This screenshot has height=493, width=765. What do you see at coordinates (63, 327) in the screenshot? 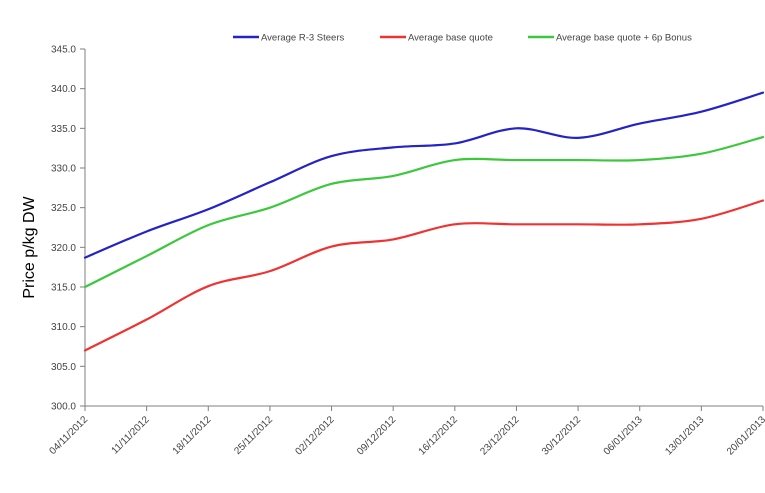
I see `y-tick-label: 310.0` at bounding box center [63, 327].